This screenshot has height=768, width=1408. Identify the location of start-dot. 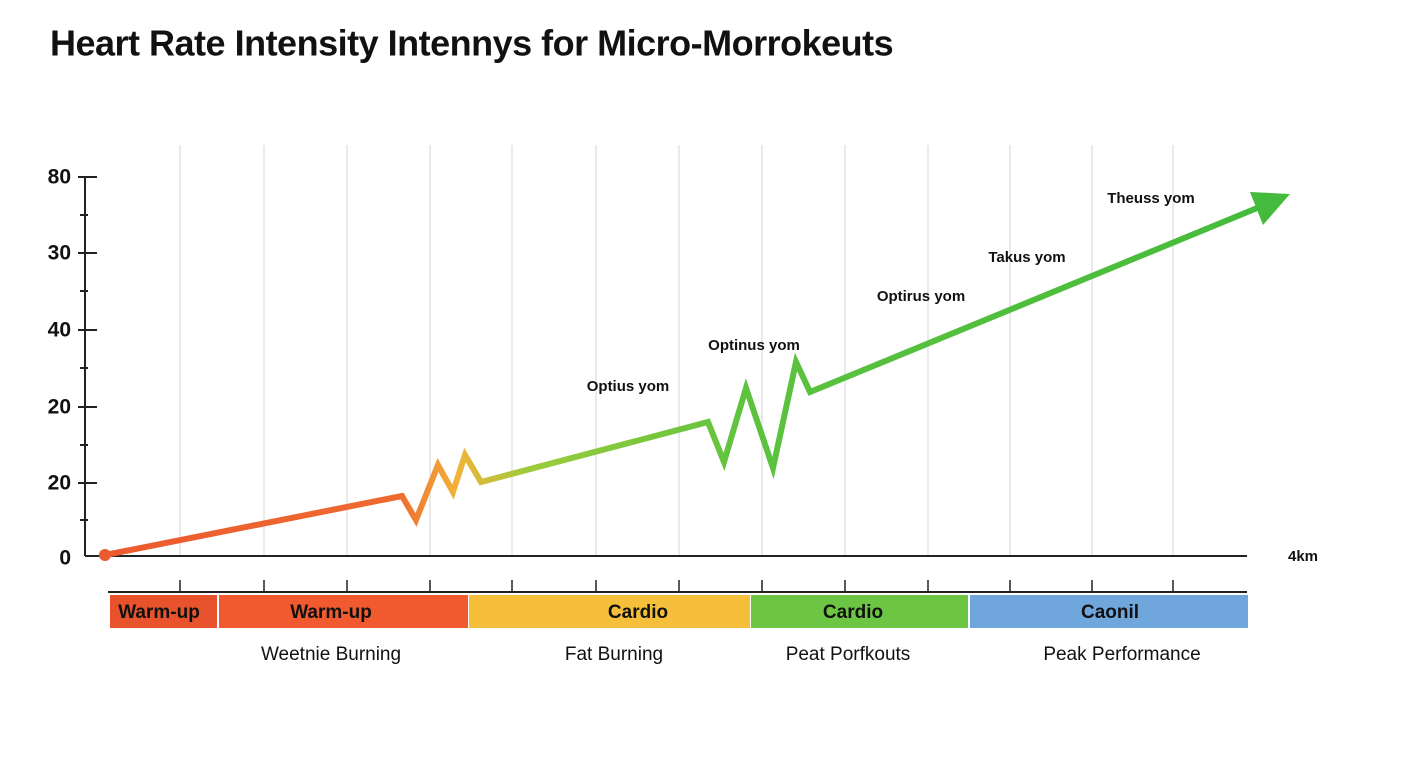
(105, 555).